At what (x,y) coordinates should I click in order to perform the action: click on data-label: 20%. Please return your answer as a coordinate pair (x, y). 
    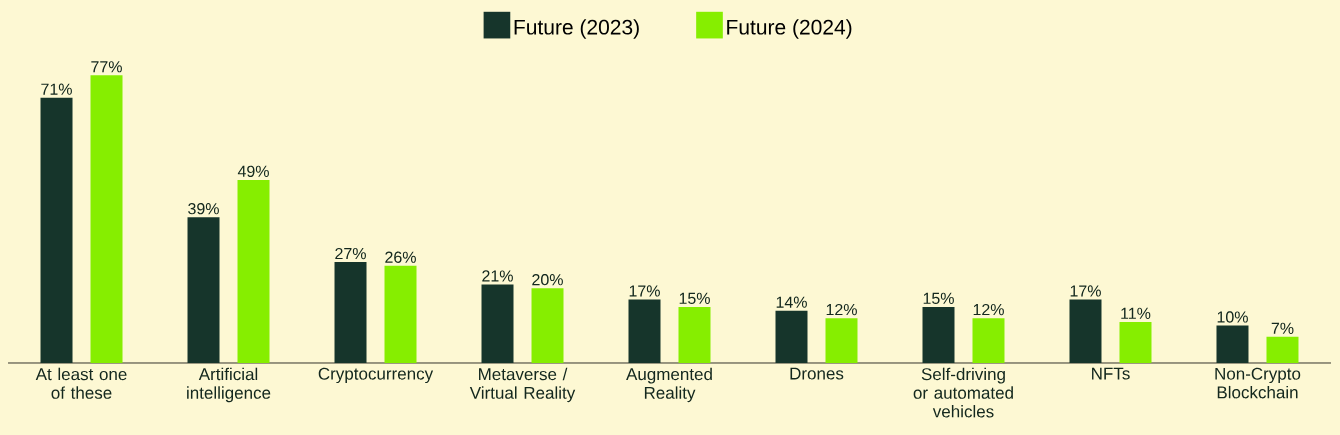
    Looking at the image, I should click on (547, 280).